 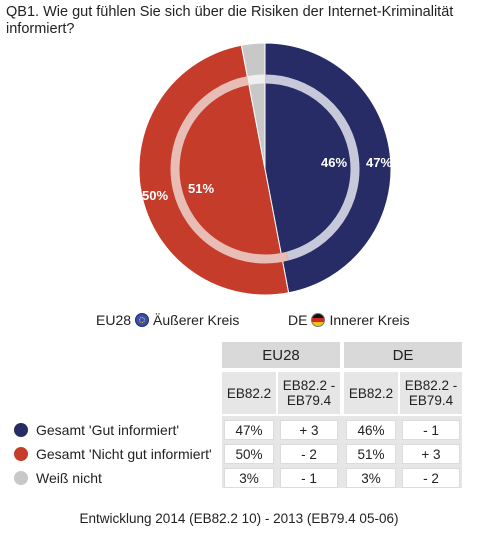 What do you see at coordinates (249, 430) in the screenshot?
I see `table-cell: 47%` at bounding box center [249, 430].